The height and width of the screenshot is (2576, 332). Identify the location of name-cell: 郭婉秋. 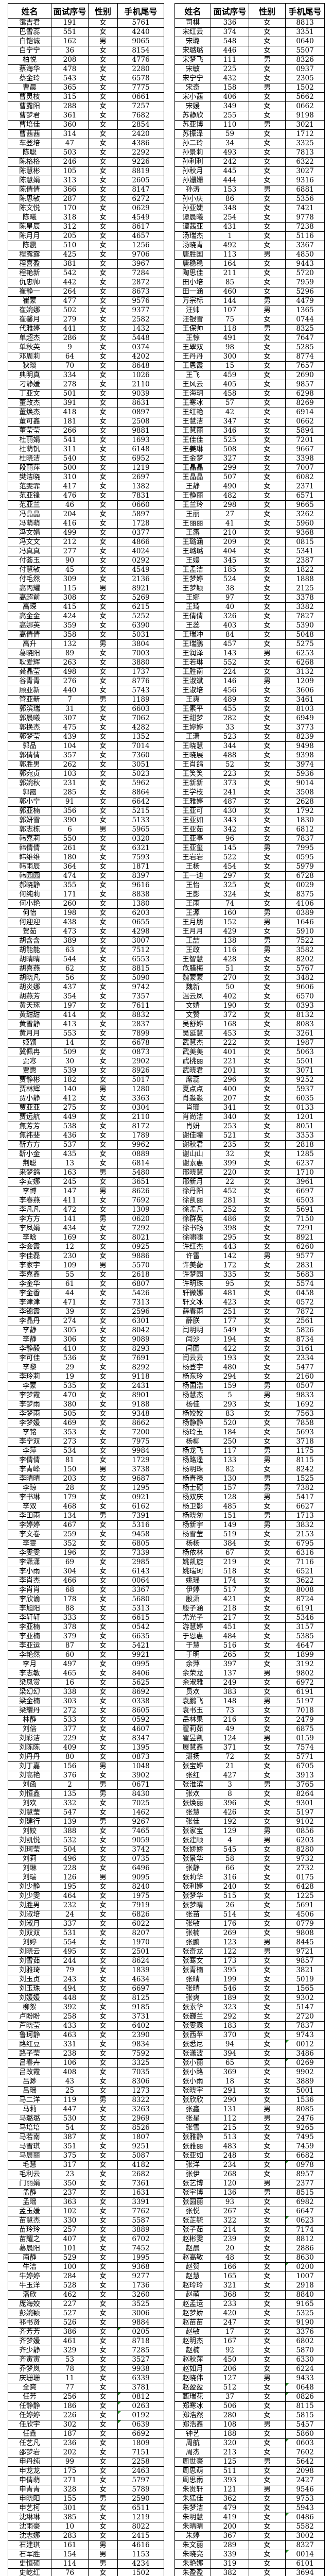
(30, 783).